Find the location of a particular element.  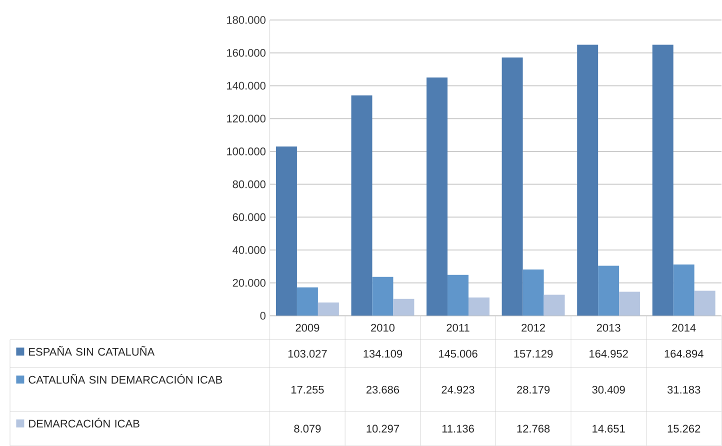

data-label: 134.109 is located at coordinates (383, 354).